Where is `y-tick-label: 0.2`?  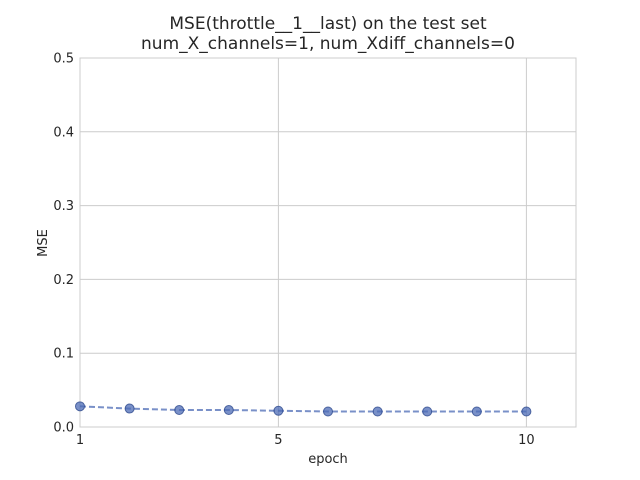 y-tick-label: 0.2 is located at coordinates (63, 280).